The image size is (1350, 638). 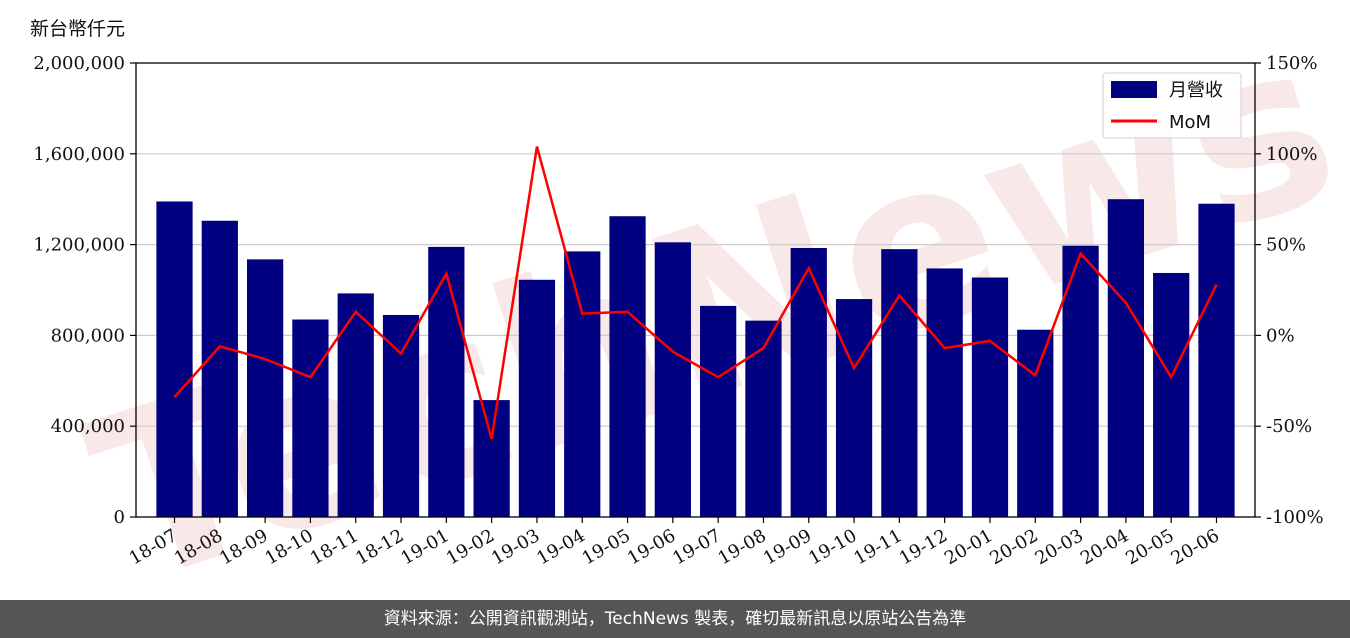 I want to click on x-tick-label: 19-03, so click(x=515, y=547).